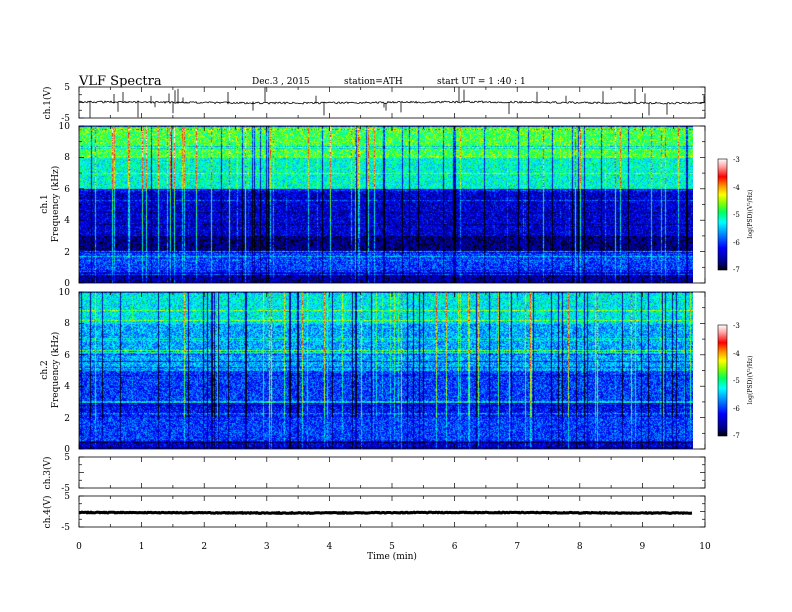 This screenshot has height=612, width=792. I want to click on xtick-label-6: 6, so click(455, 547).